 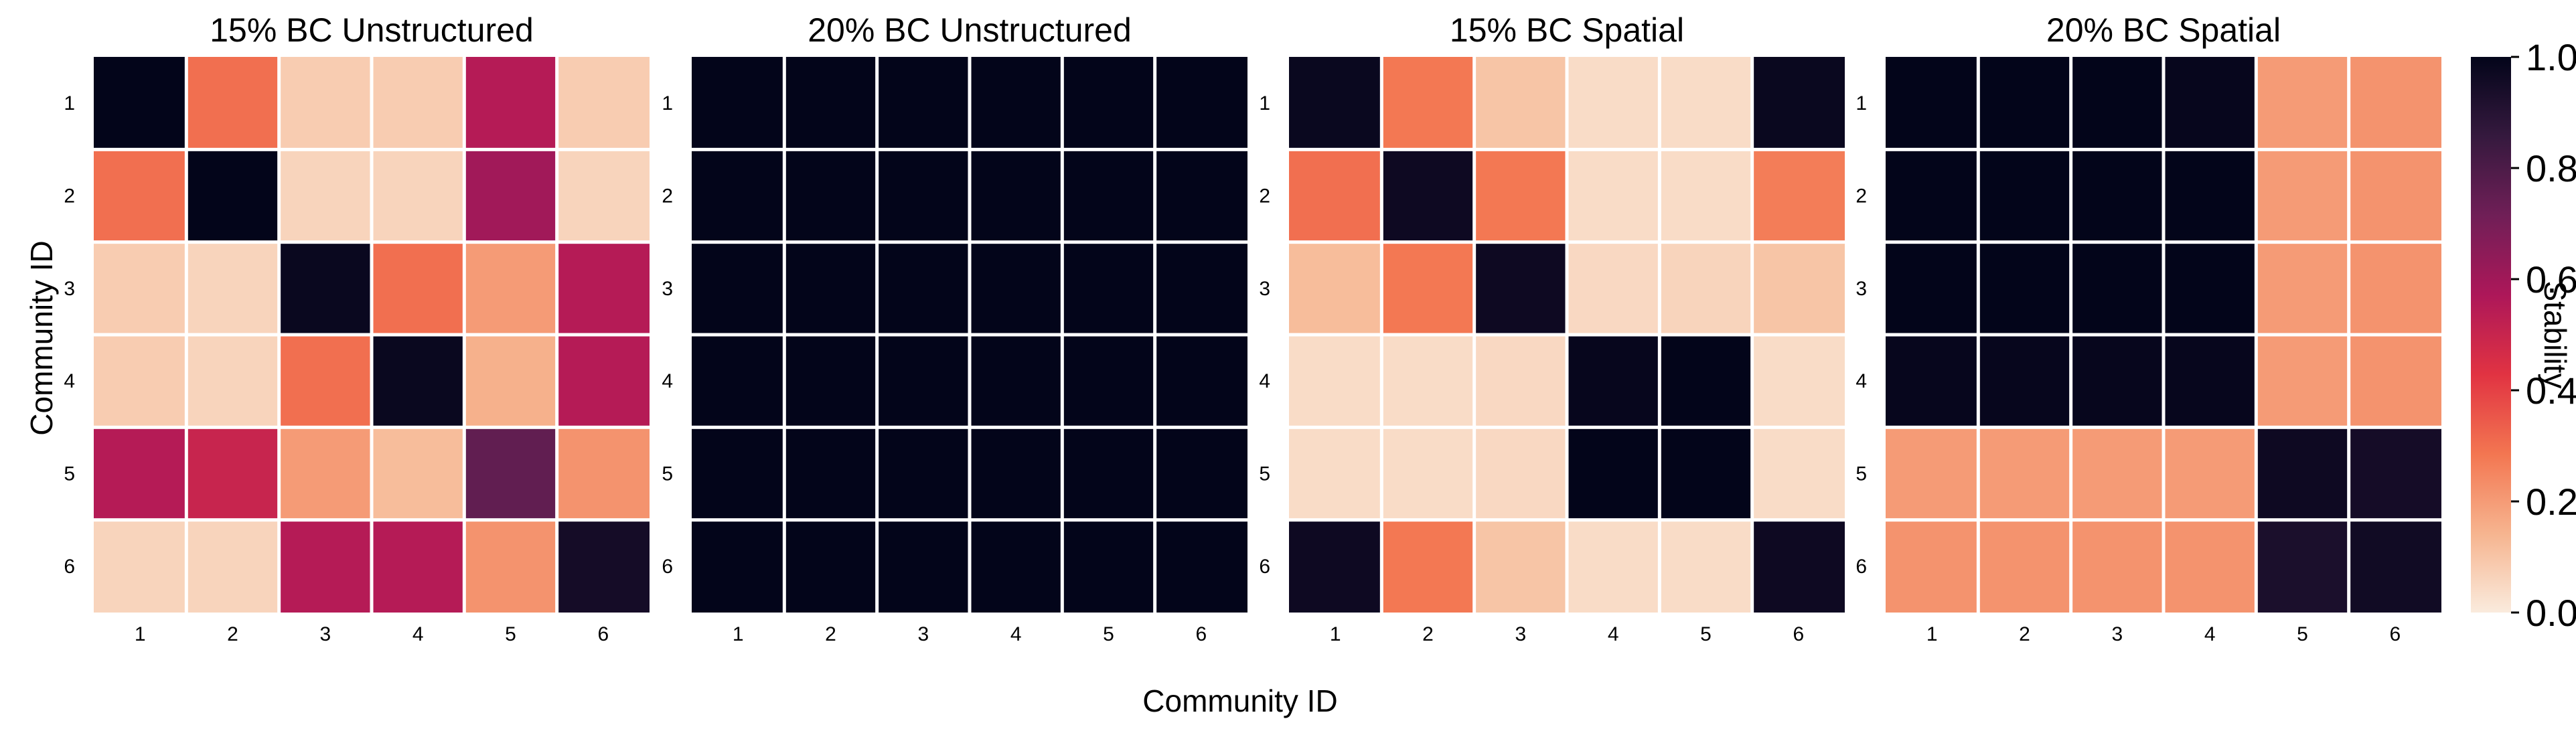 What do you see at coordinates (2551, 279) in the screenshot?
I see `colorbar-tick-label: 0.6` at bounding box center [2551, 279].